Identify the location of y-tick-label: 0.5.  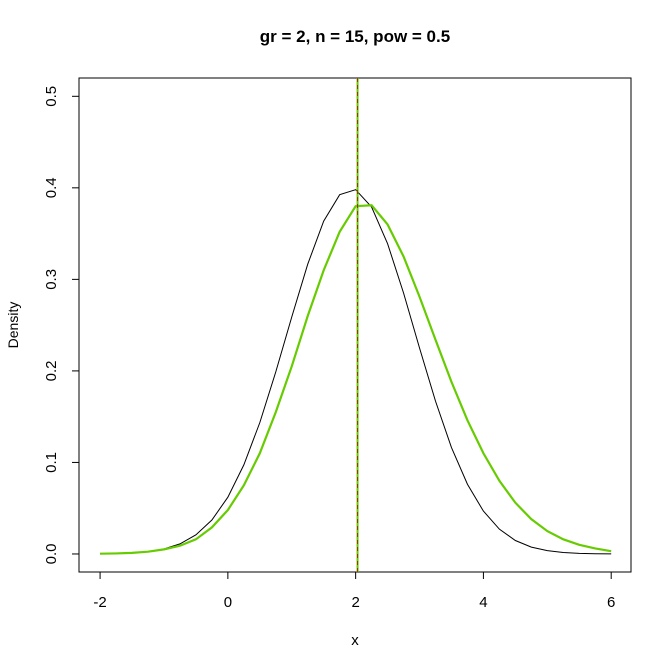
(51, 96).